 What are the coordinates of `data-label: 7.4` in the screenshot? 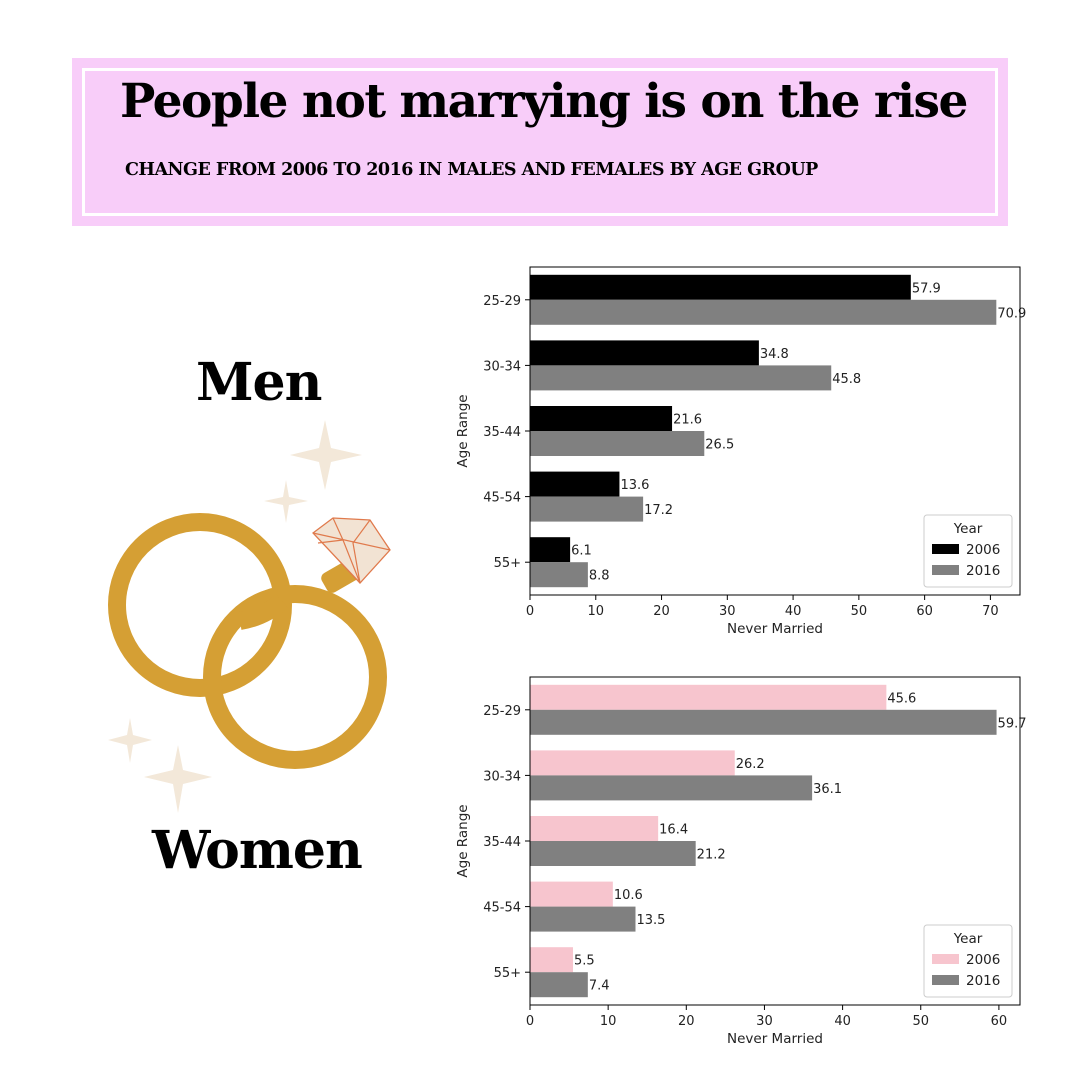 It's located at (599, 986).